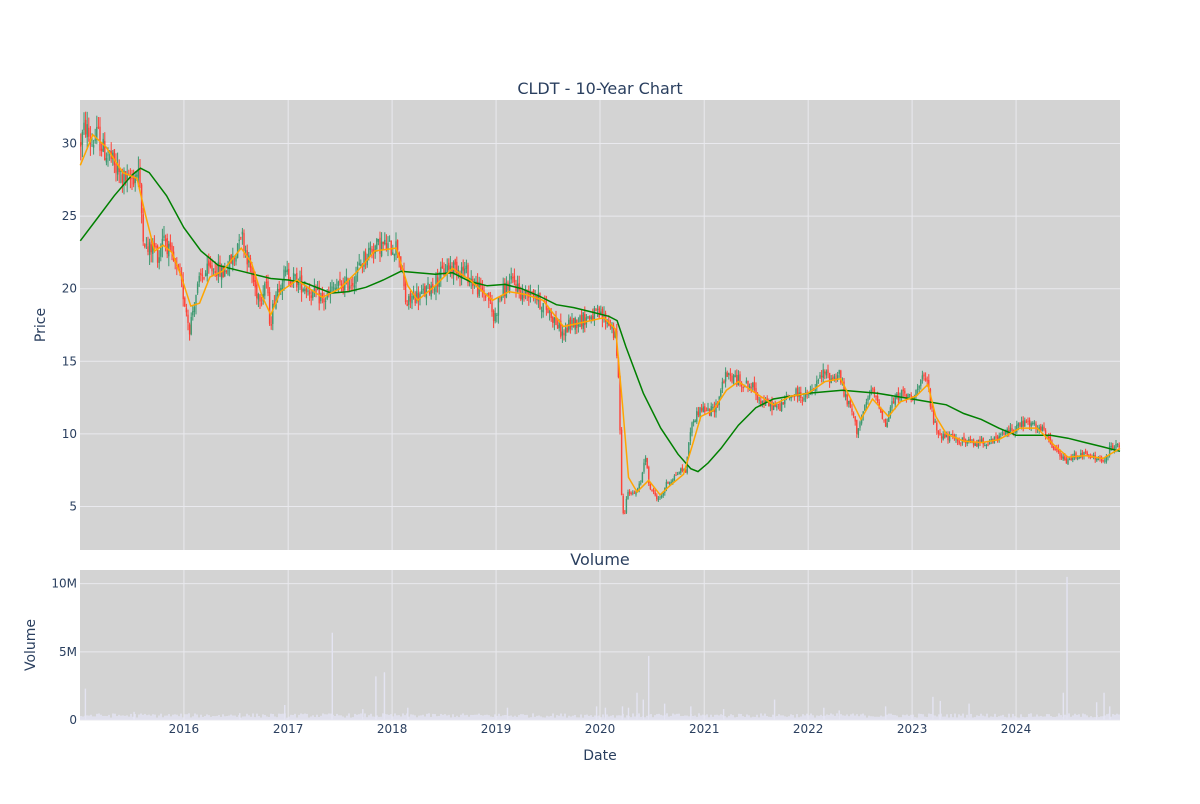 The image size is (1200, 804). What do you see at coordinates (392, 729) in the screenshot?
I see `x-tick-label: 2018` at bounding box center [392, 729].